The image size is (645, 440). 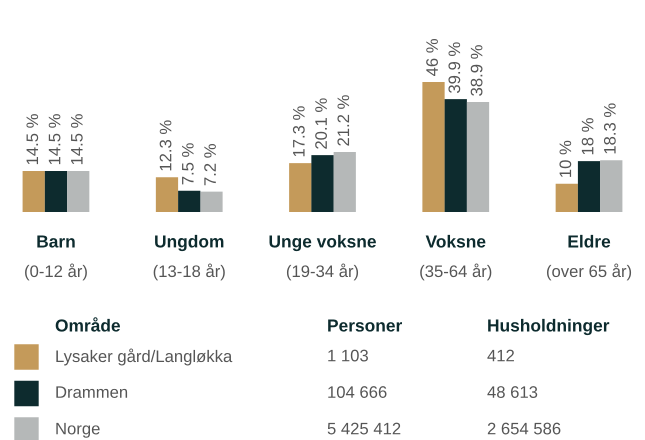 I want to click on data-label: 17.3 %, so click(x=298, y=131).